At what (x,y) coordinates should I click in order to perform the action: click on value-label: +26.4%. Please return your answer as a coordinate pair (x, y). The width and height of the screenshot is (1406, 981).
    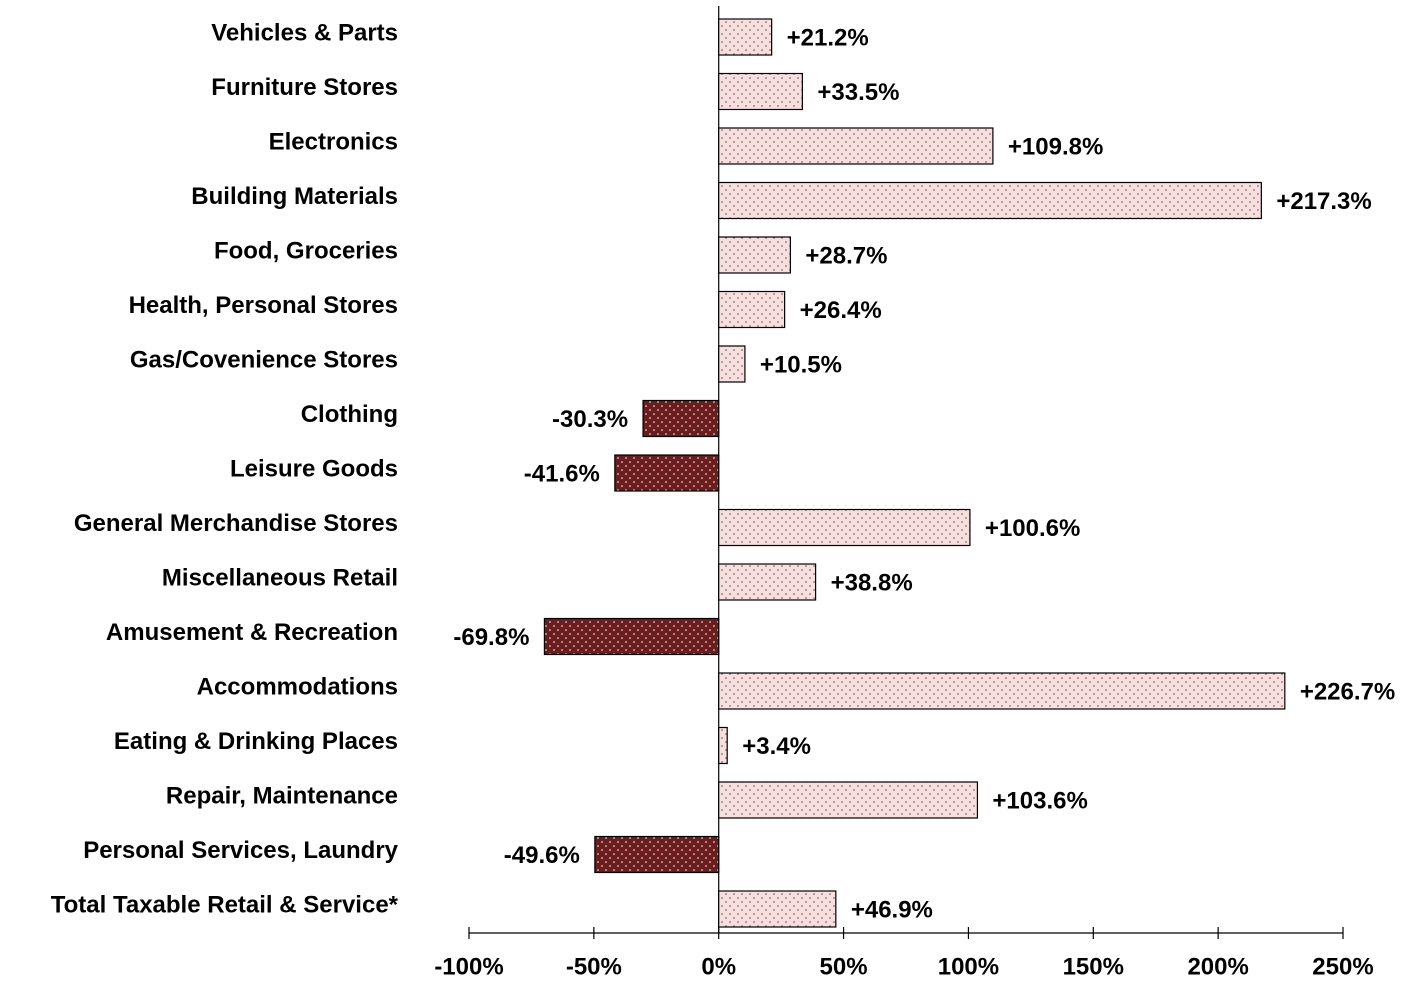
    Looking at the image, I should click on (841, 310).